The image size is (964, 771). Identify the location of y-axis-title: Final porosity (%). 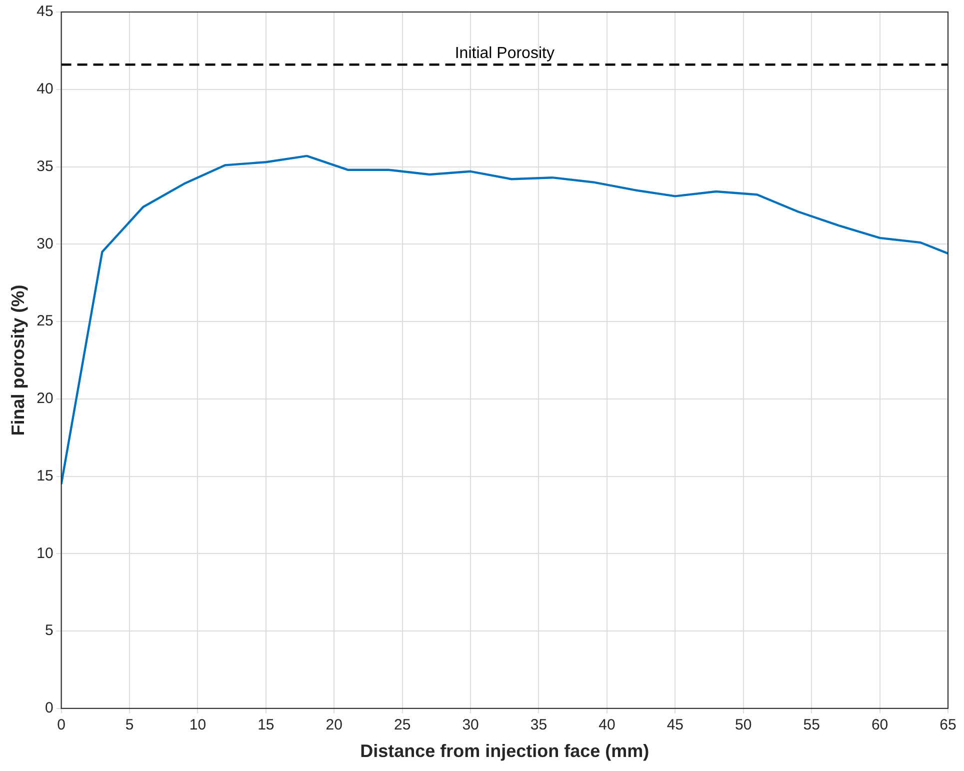
(18, 360).